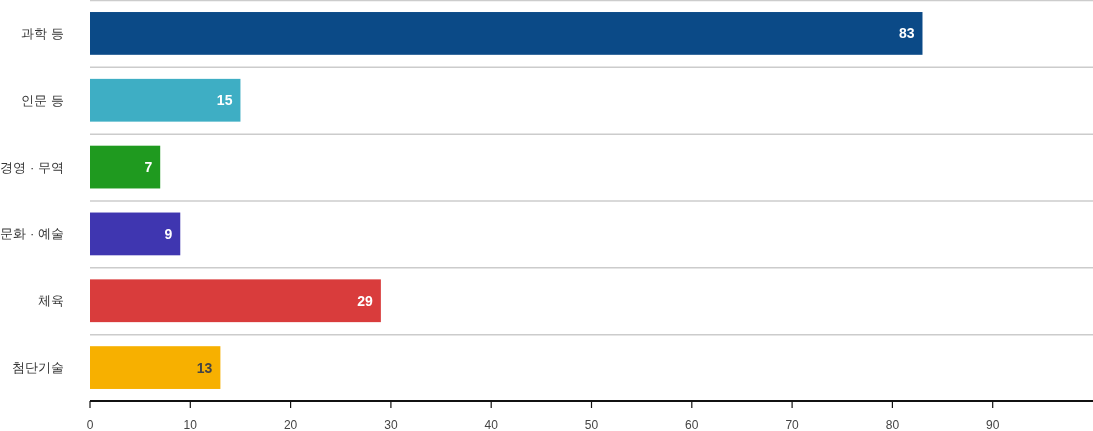  What do you see at coordinates (51, 301) in the screenshot?
I see `category-label: 체육` at bounding box center [51, 301].